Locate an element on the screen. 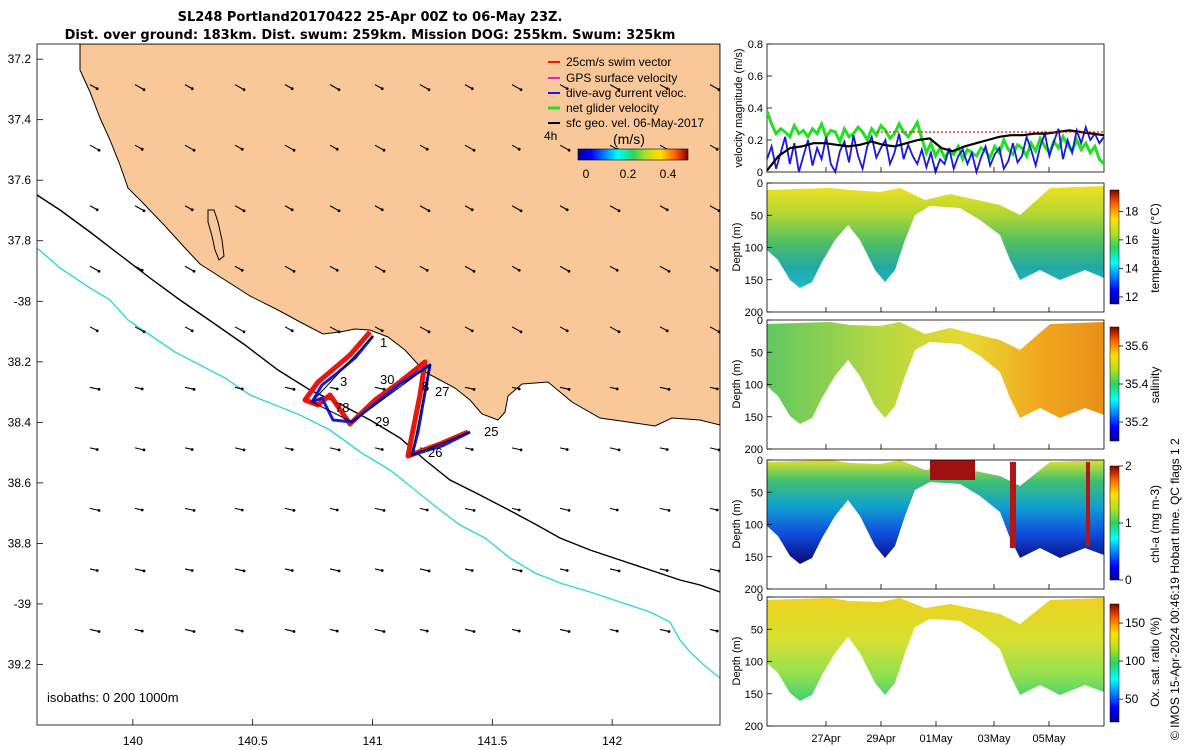 This screenshot has height=750, width=1200. waypoint-26: 26 is located at coordinates (435, 452).